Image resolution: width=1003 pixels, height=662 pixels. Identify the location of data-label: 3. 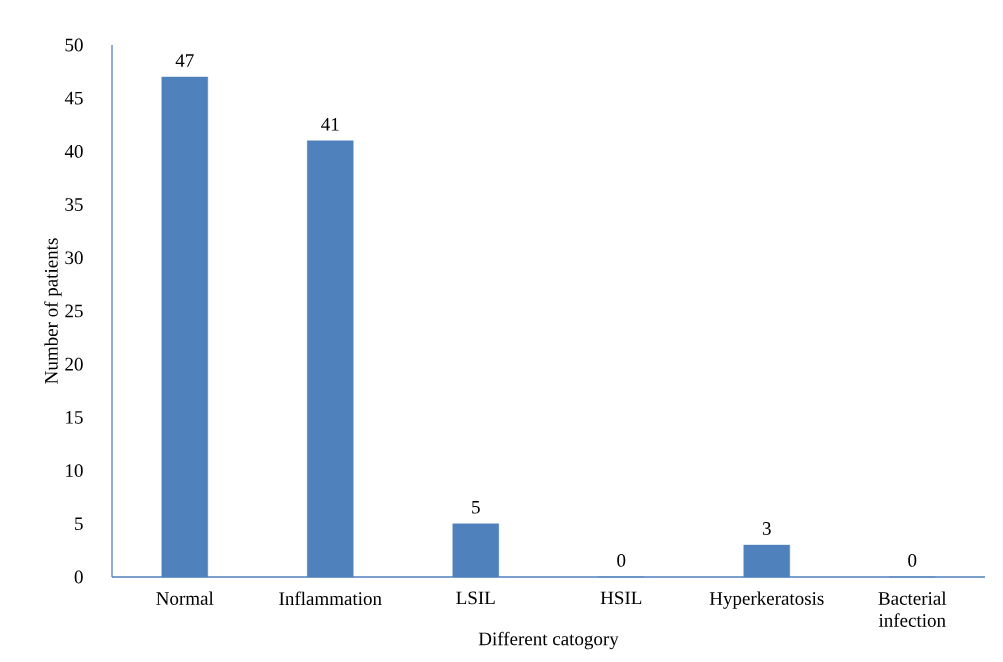
(766, 528).